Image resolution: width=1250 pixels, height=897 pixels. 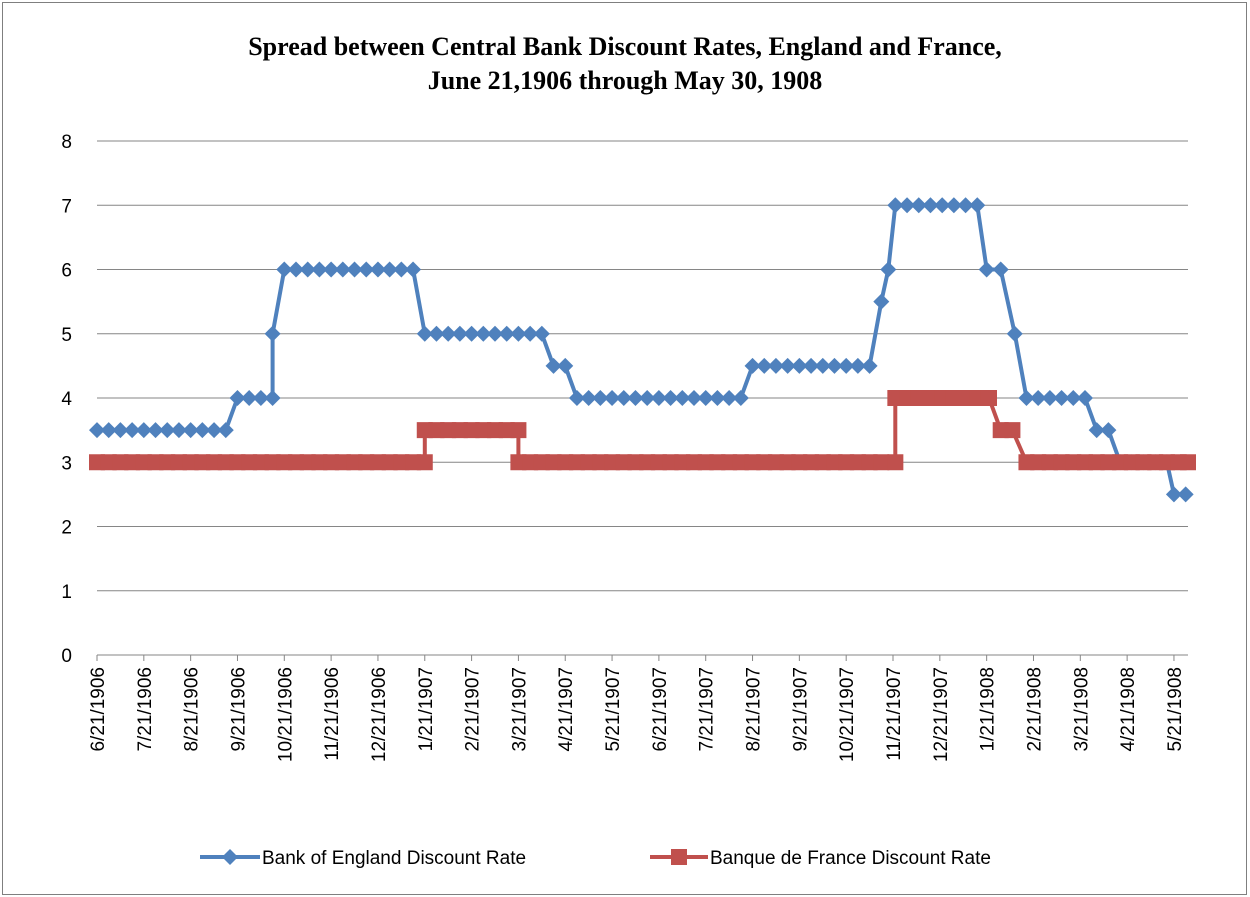 I want to click on series-line, so click(x=642, y=430).